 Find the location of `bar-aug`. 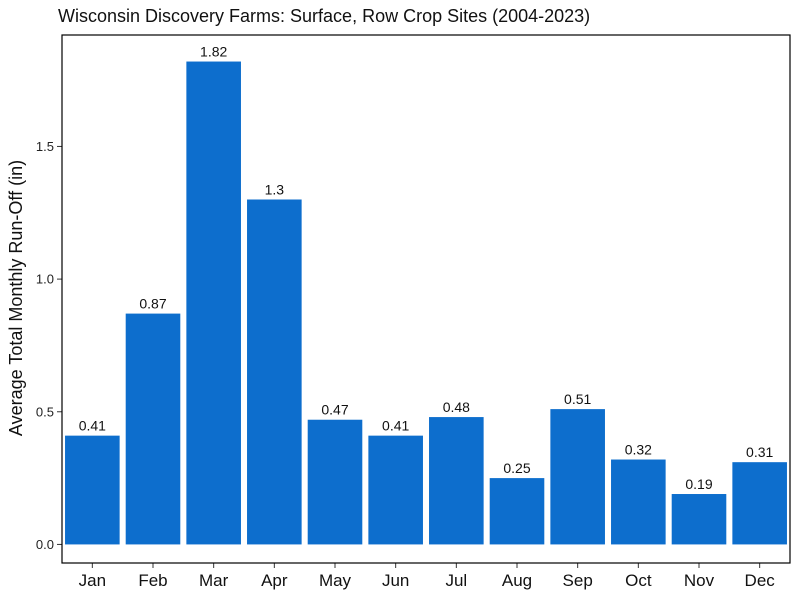

bar-aug is located at coordinates (517, 511).